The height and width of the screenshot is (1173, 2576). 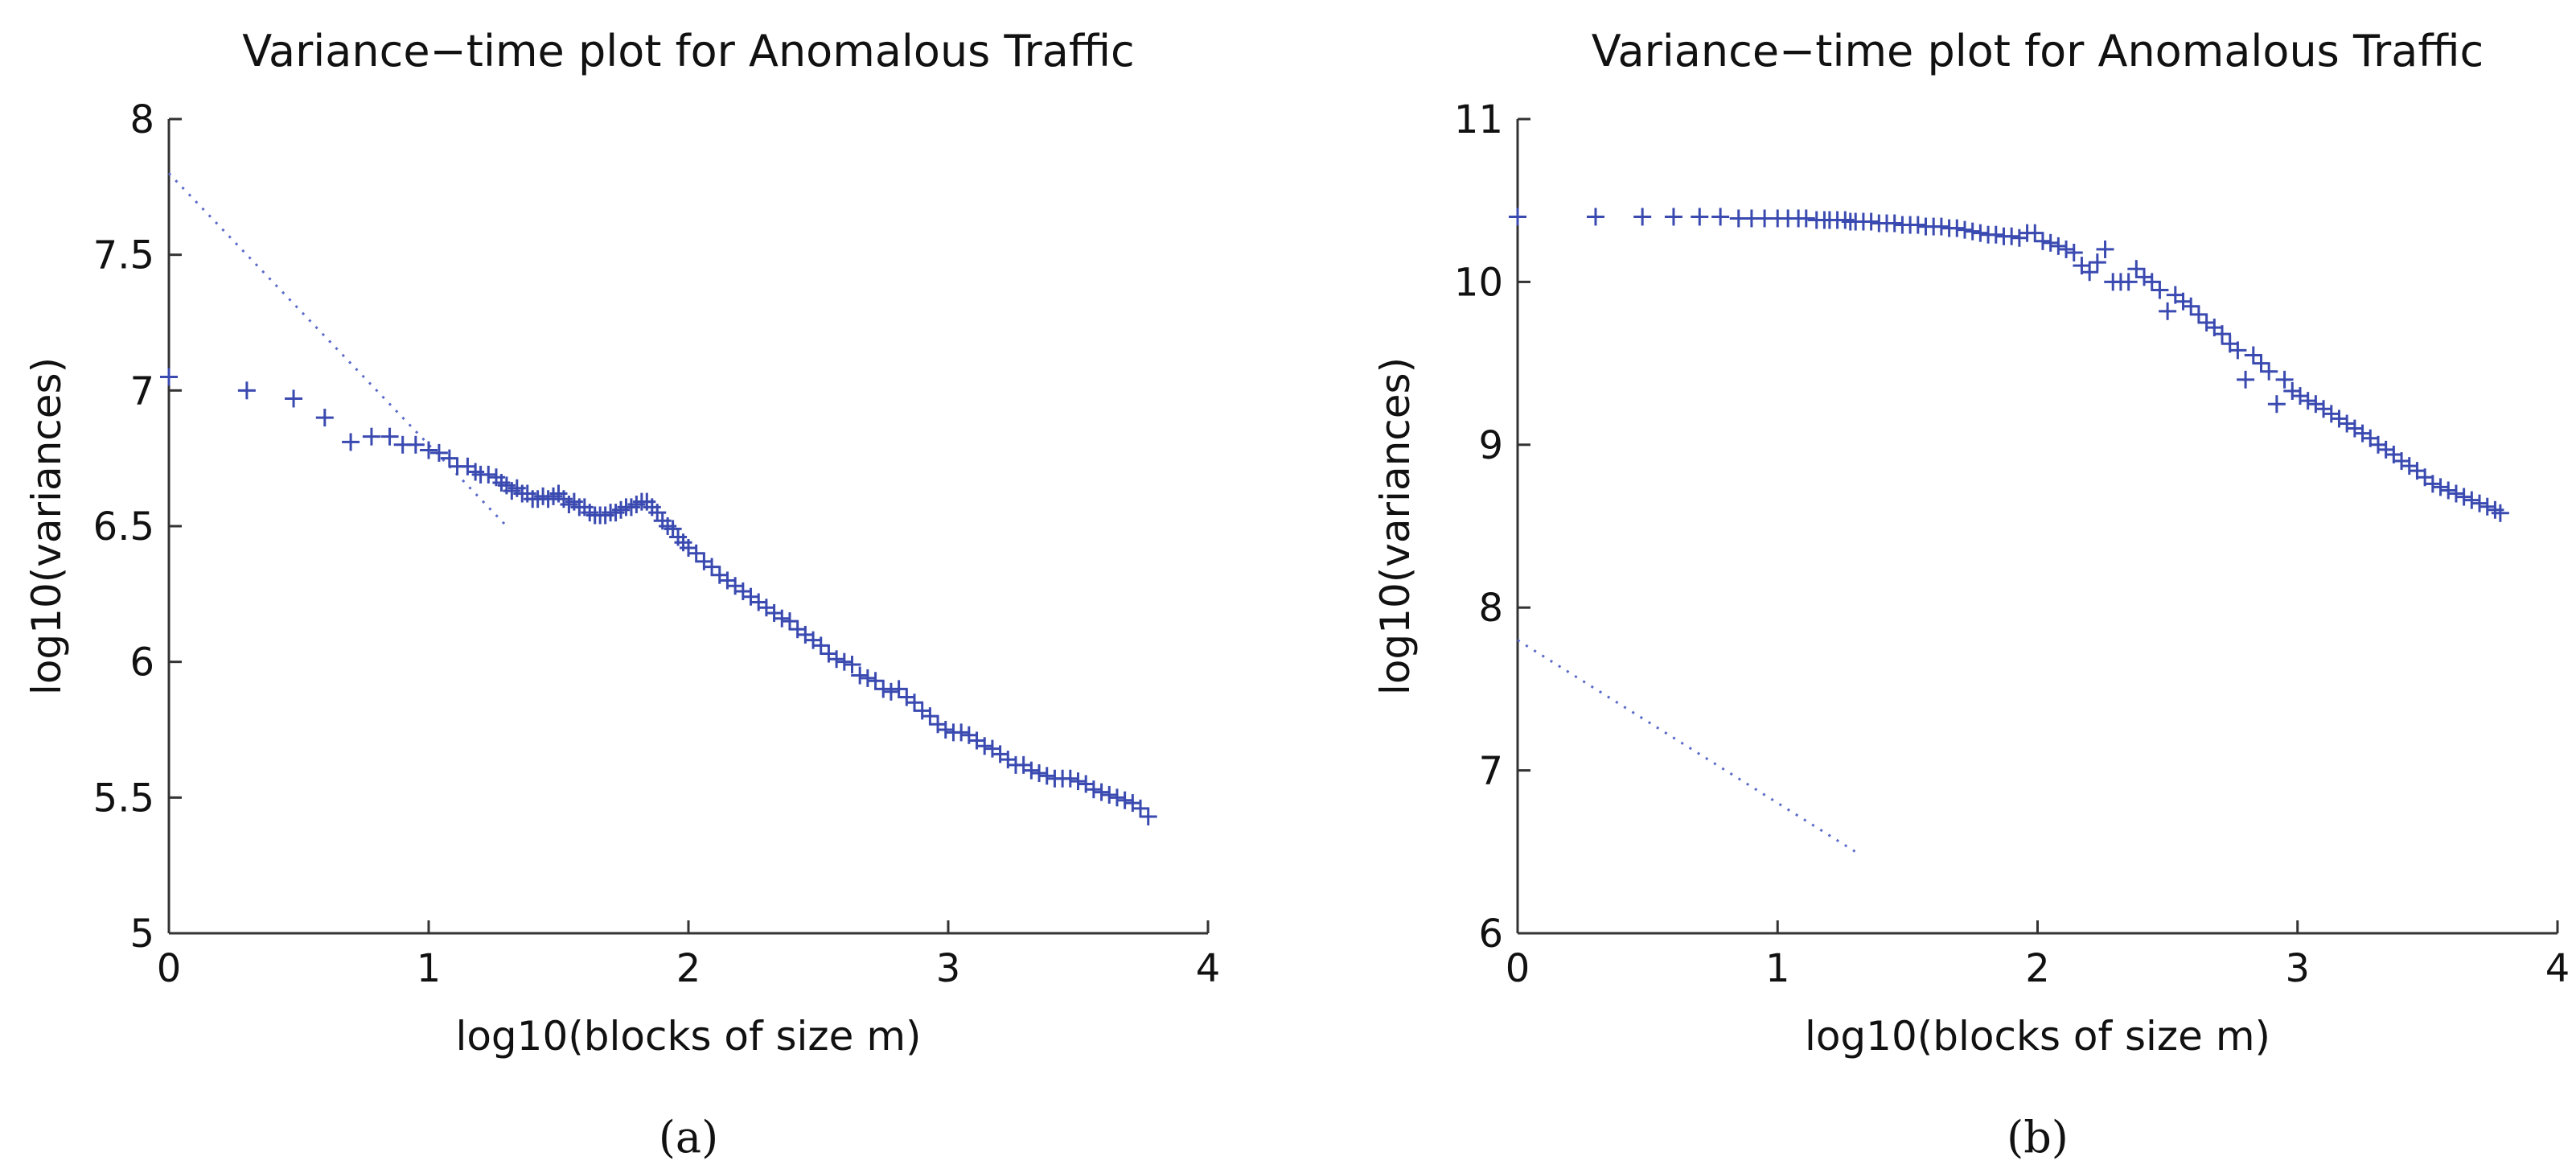 I want to click on y-tick-label: 8, so click(x=1490, y=608).